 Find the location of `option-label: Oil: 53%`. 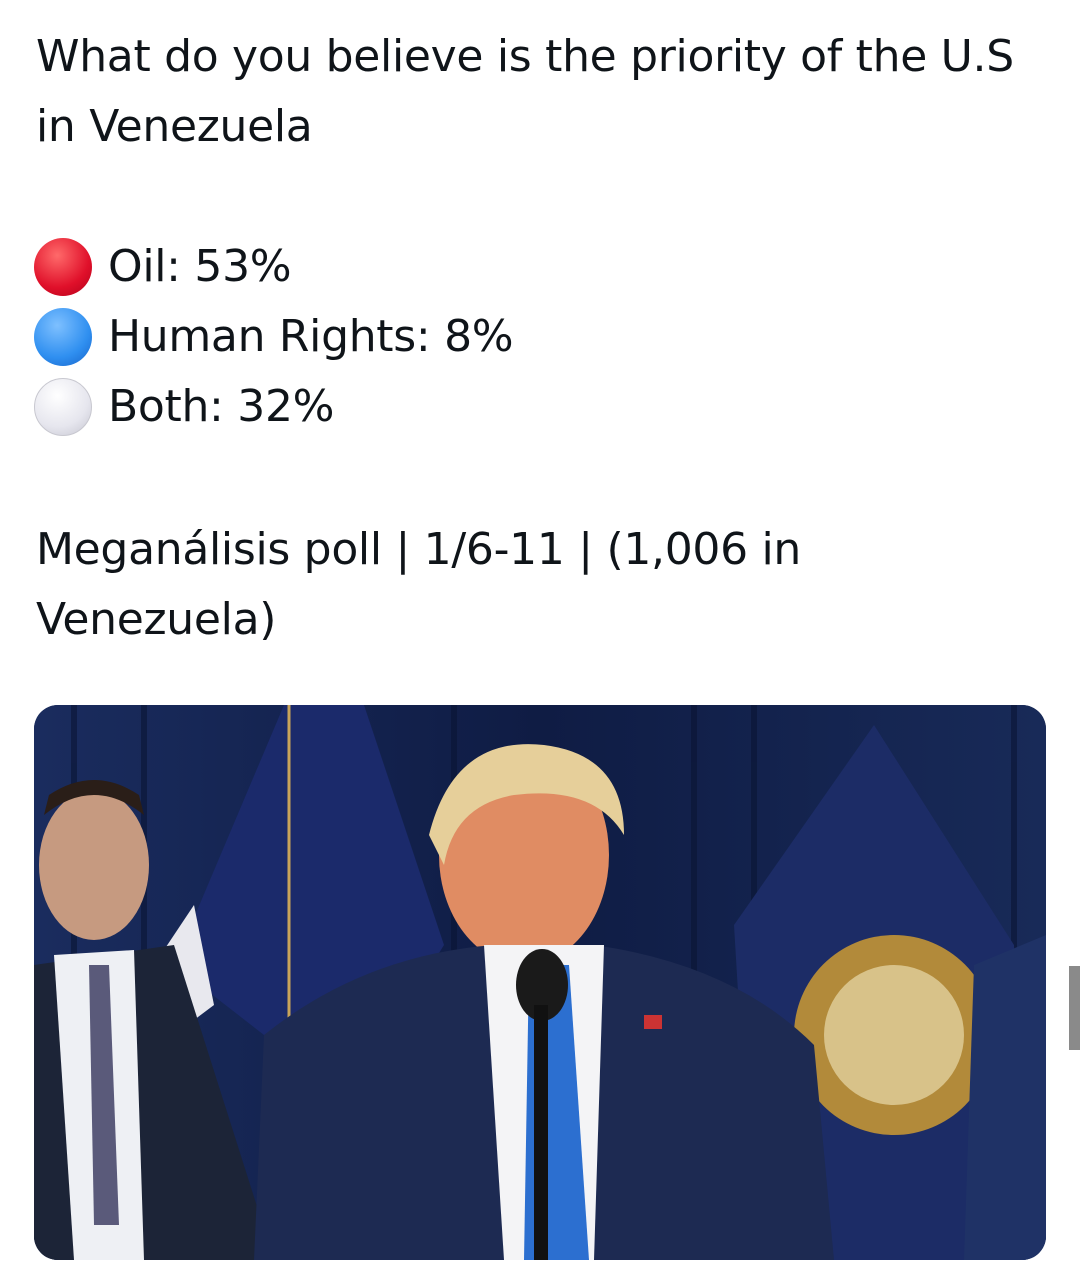

option-label: Oil: 53% is located at coordinates (200, 266).